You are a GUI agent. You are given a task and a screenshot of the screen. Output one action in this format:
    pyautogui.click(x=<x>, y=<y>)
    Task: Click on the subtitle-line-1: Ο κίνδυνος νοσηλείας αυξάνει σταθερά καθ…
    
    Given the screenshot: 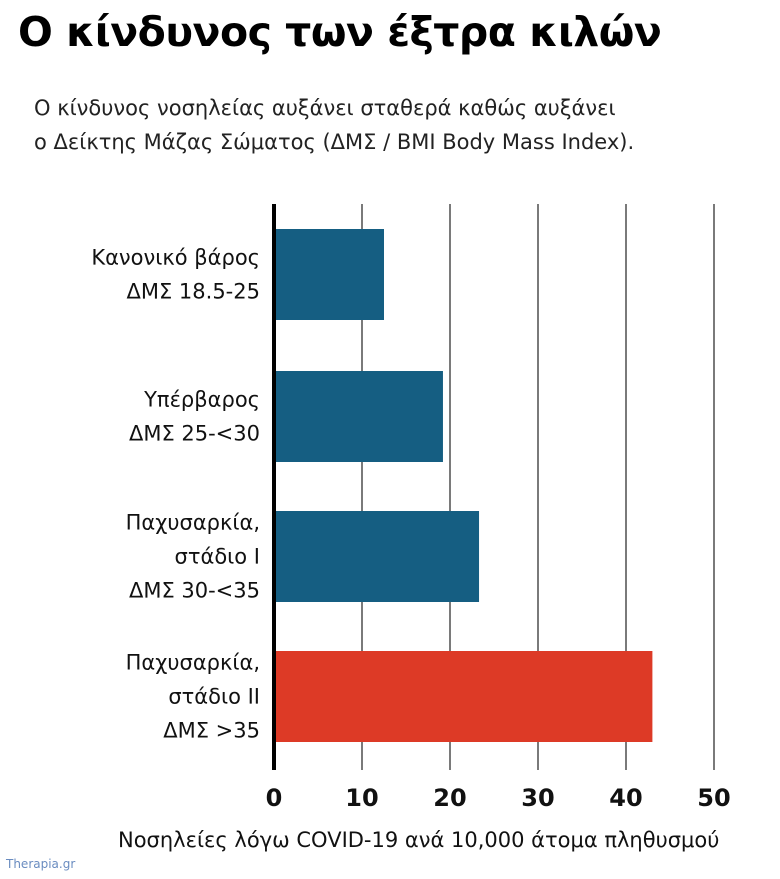 What is the action you would take?
    pyautogui.click(x=325, y=108)
    